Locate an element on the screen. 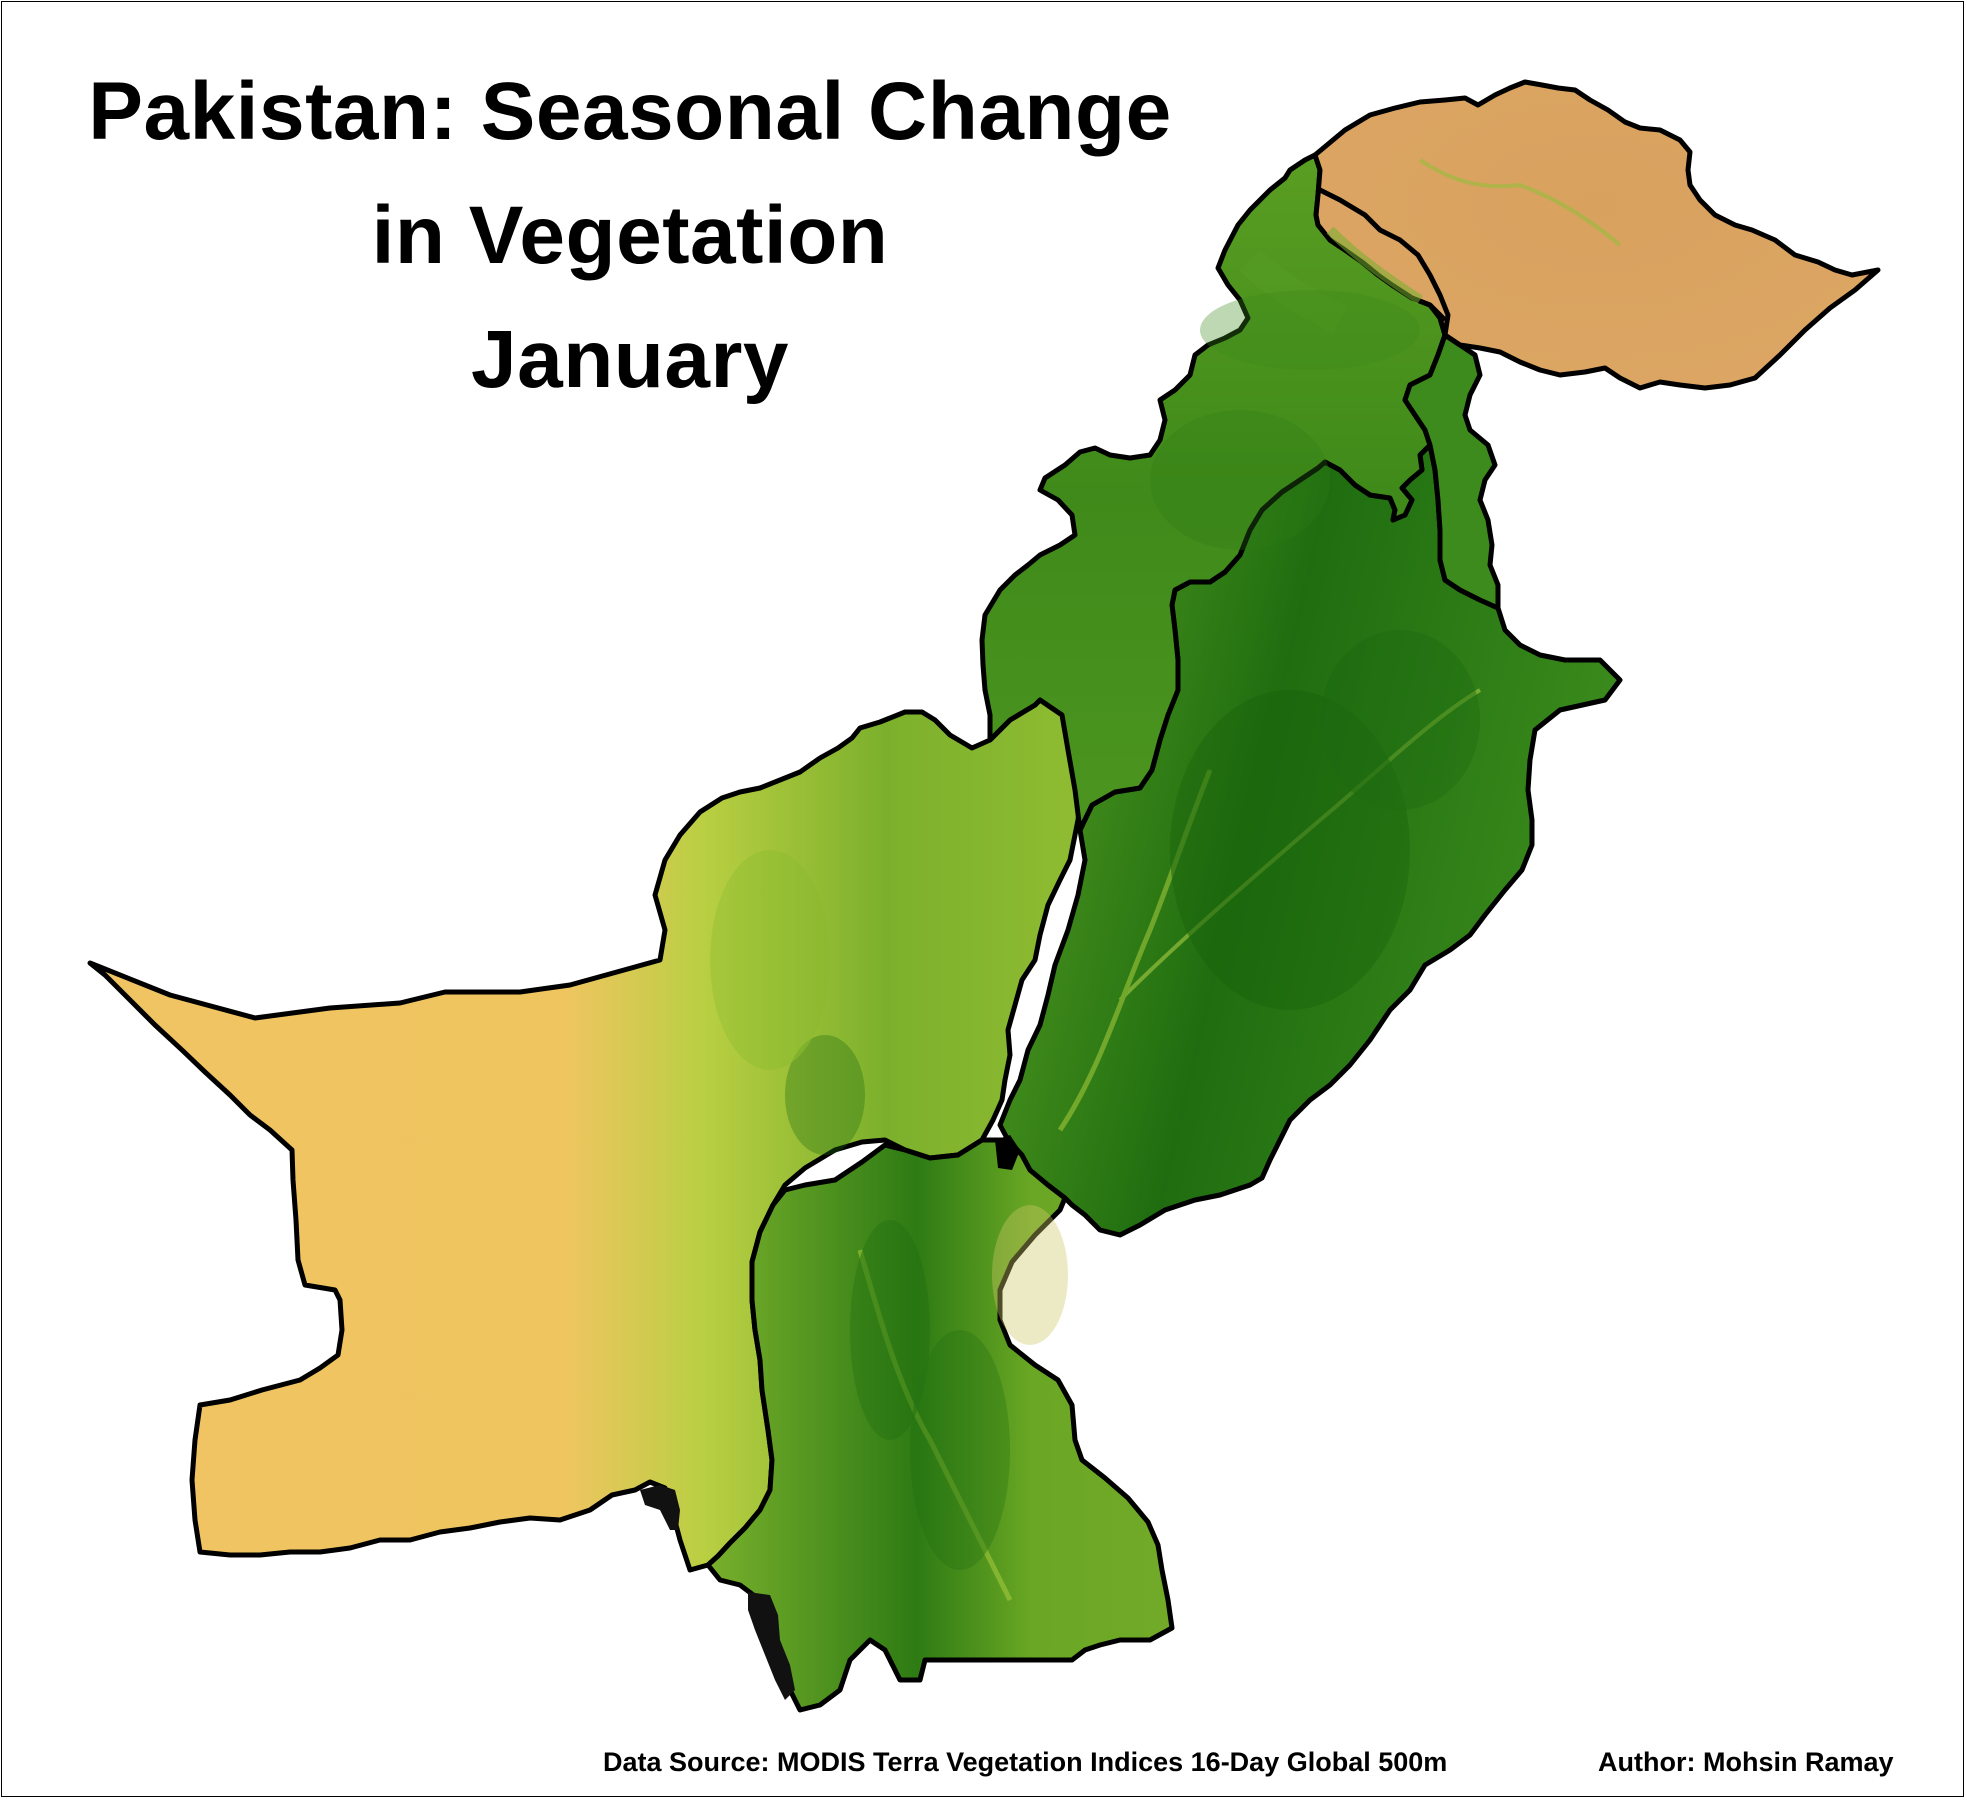 This screenshot has width=1967, height=1805. region-azad-kashmir is located at coordinates (1451, 471).